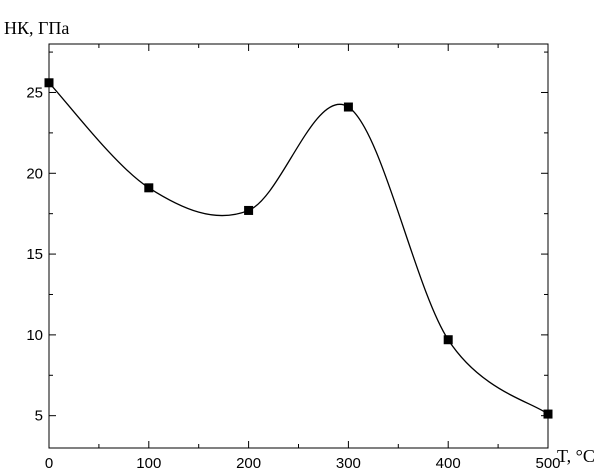 This screenshot has height=474, width=608. Describe the element at coordinates (34, 92) in the screenshot. I see `y-tick-label: 25` at that location.